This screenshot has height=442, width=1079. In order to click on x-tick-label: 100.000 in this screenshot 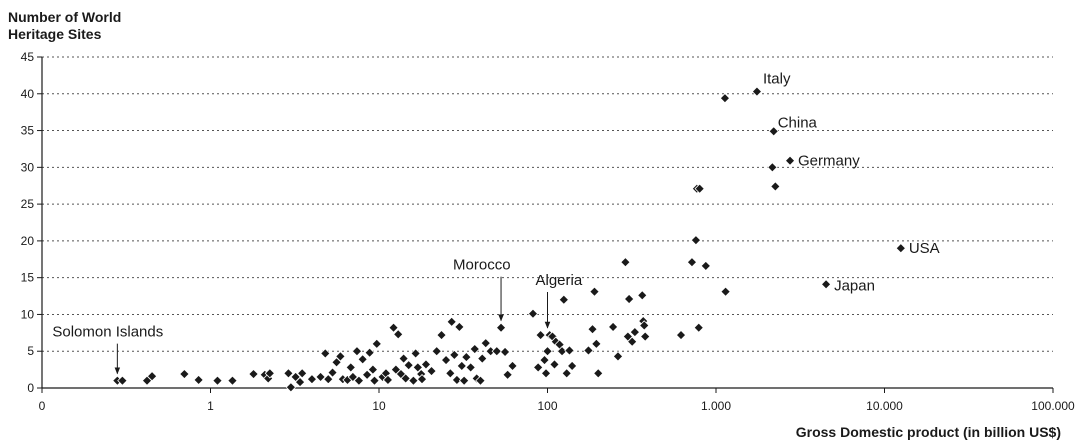, I will do `click(1053, 406)`.